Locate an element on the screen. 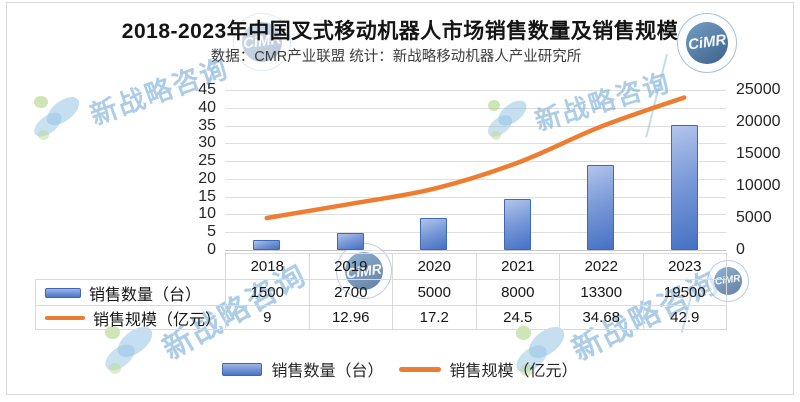 Image resolution: width=800 pixels, height=402 pixels. bar-2023 is located at coordinates (684, 187).